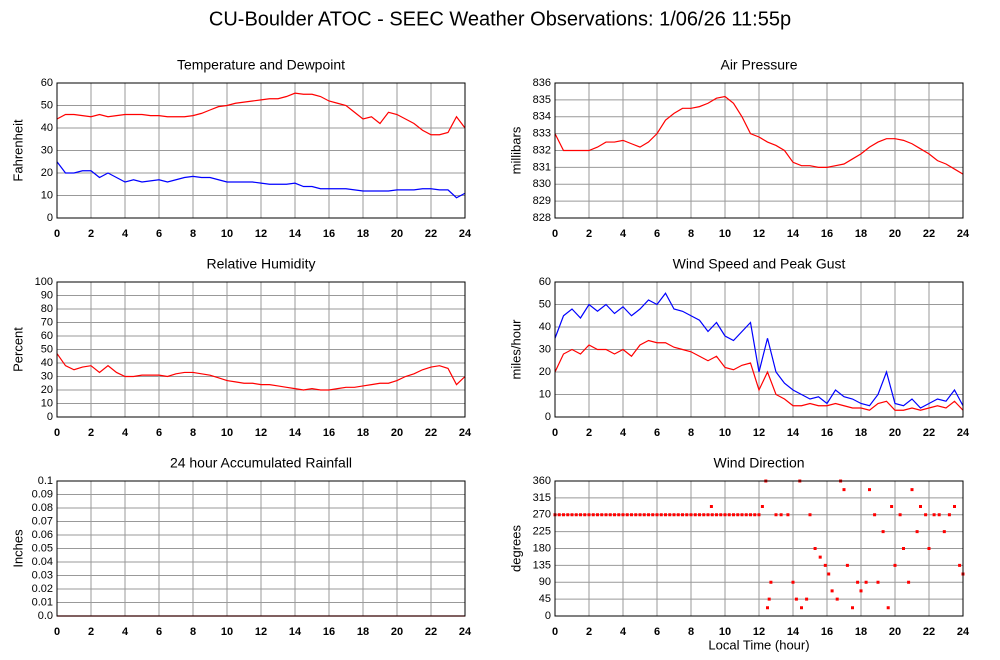 The image size is (1000, 660). What do you see at coordinates (895, 433) in the screenshot?
I see `x-tick-label: 20` at bounding box center [895, 433].